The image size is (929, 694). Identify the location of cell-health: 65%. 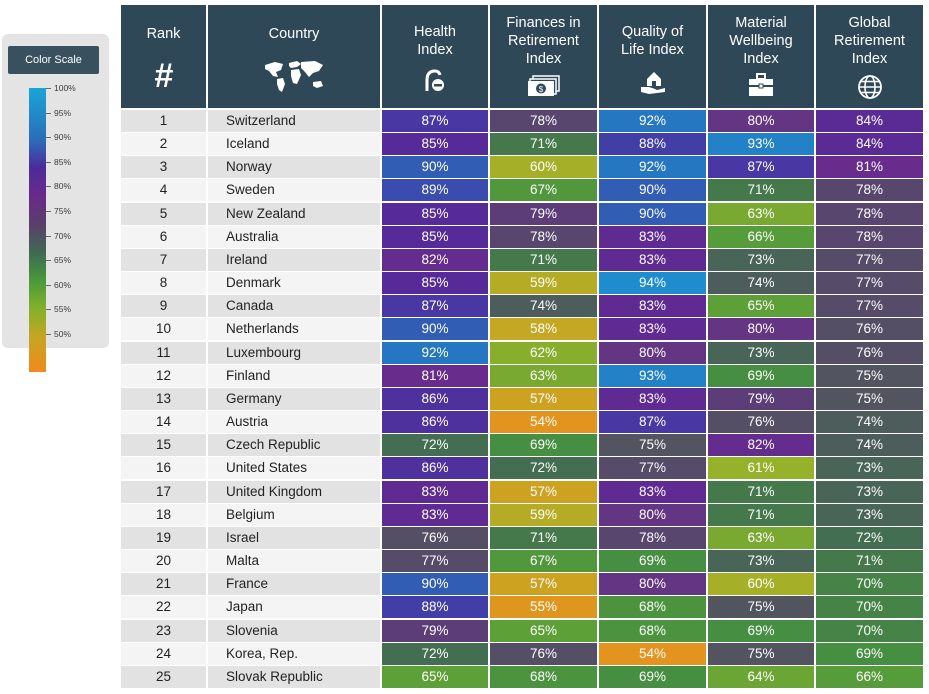
(435, 676).